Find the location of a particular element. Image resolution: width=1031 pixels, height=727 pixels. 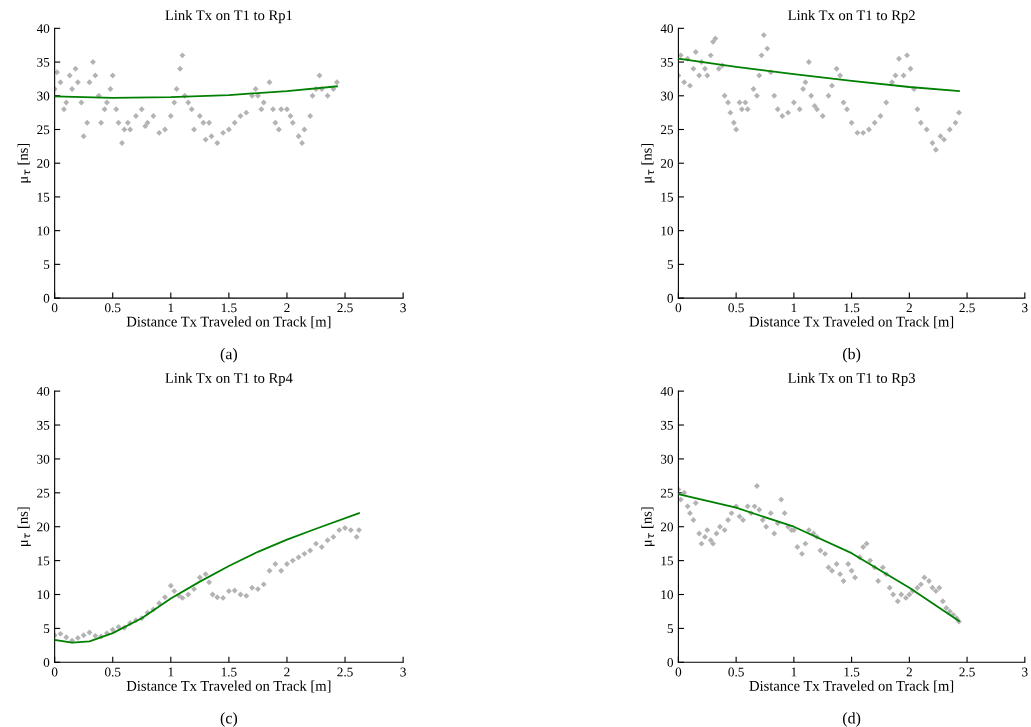

text: (c) is located at coordinates (229, 719).